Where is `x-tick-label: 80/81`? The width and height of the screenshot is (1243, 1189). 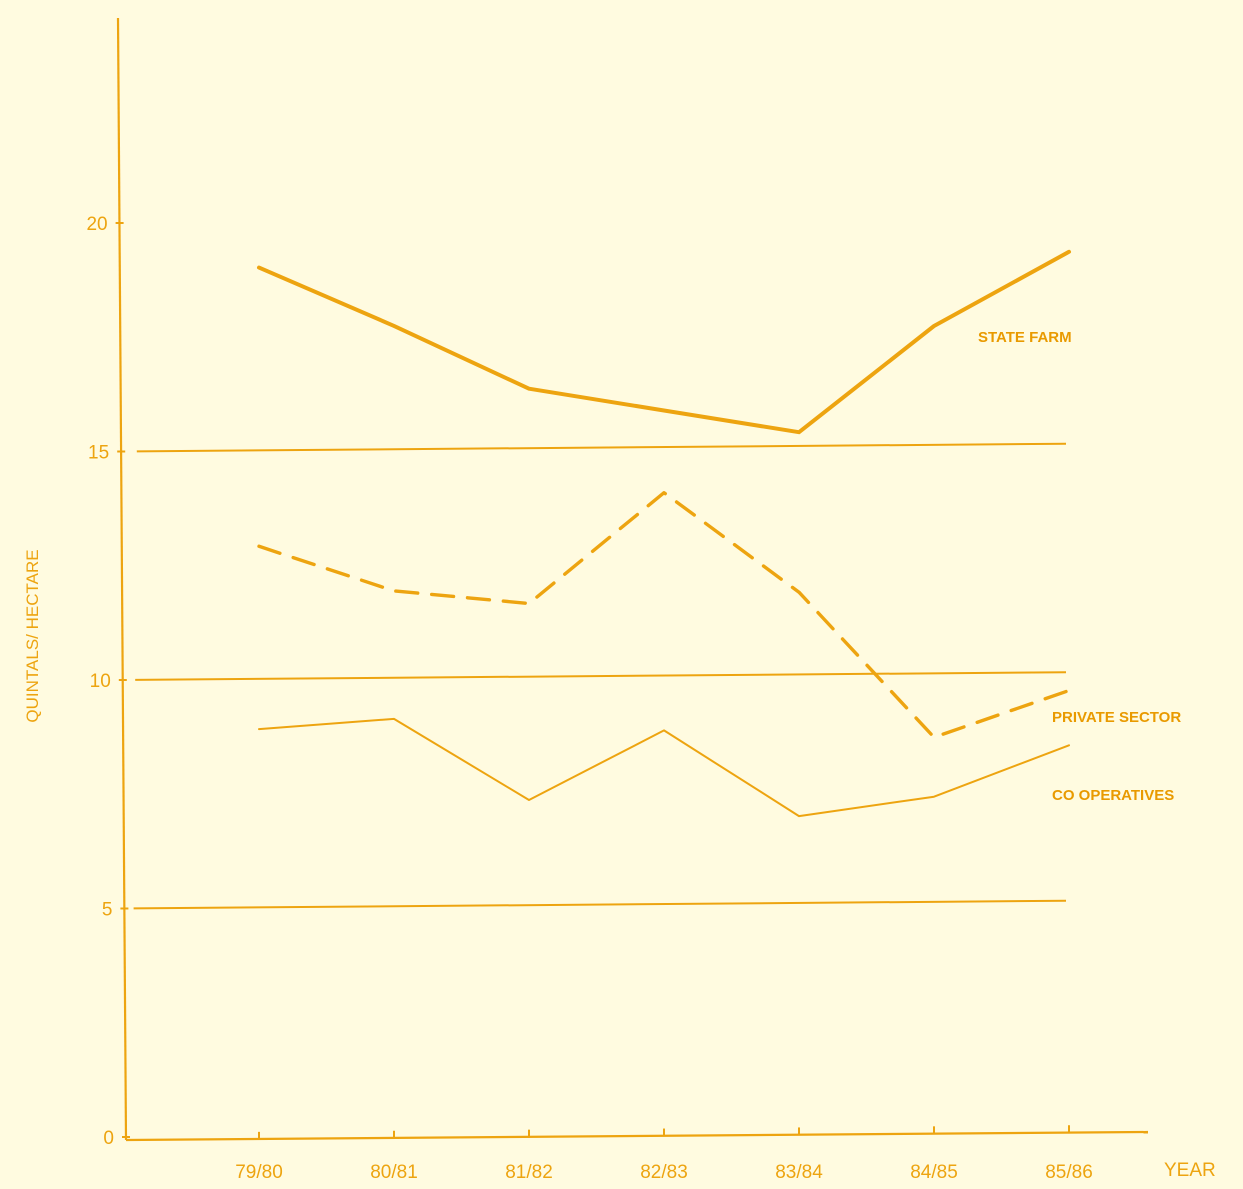
x-tick-label: 80/81 is located at coordinates (394, 1172).